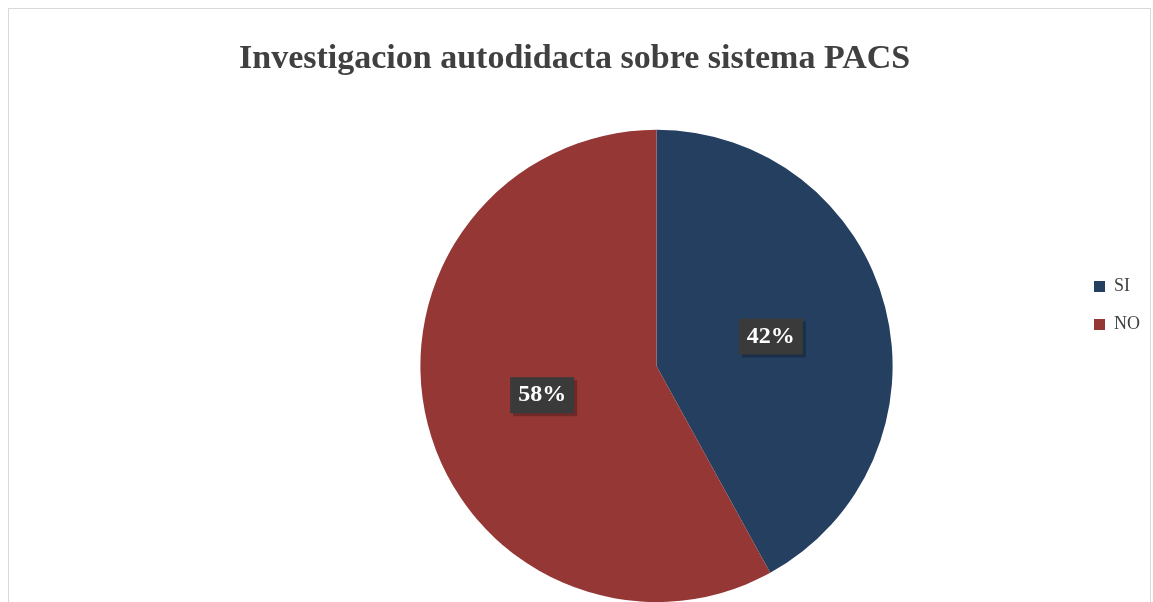  I want to click on chart-title: Investigacion autodidacta sobre sistema PACS, so click(575, 57).